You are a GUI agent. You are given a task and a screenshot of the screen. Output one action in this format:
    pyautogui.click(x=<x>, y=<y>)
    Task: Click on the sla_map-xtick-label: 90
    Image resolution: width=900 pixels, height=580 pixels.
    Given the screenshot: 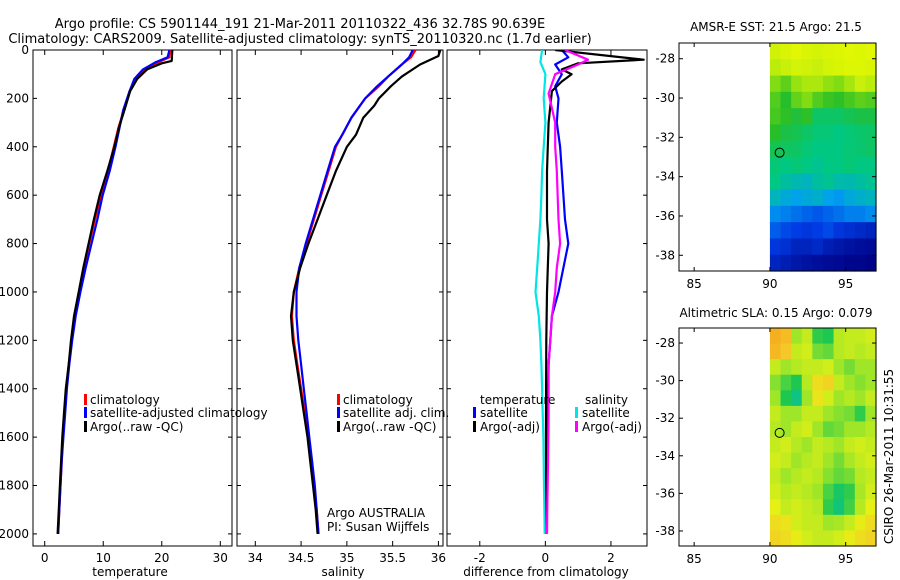 What is the action you would take?
    pyautogui.click(x=769, y=559)
    